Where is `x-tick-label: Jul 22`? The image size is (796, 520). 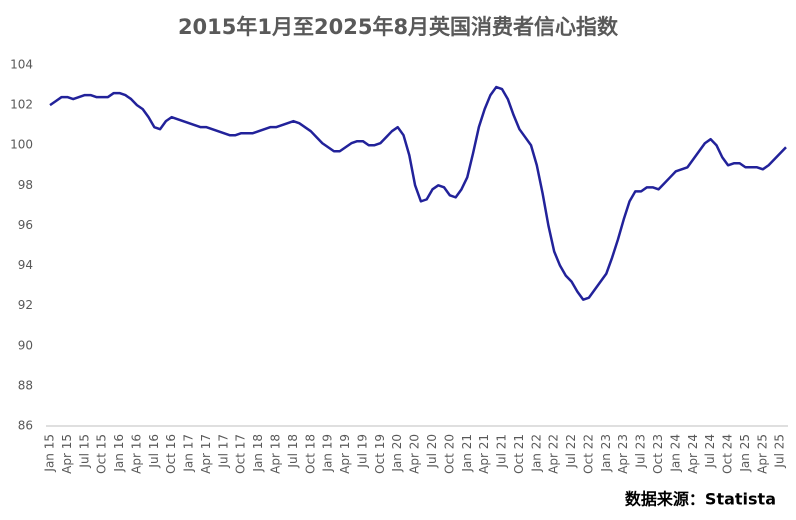
x-tick-label: Jul 22 is located at coordinates (571, 451).